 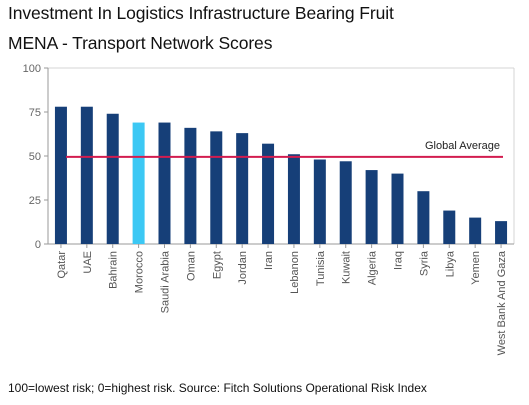 What do you see at coordinates (423, 217) in the screenshot?
I see `bar-syria` at bounding box center [423, 217].